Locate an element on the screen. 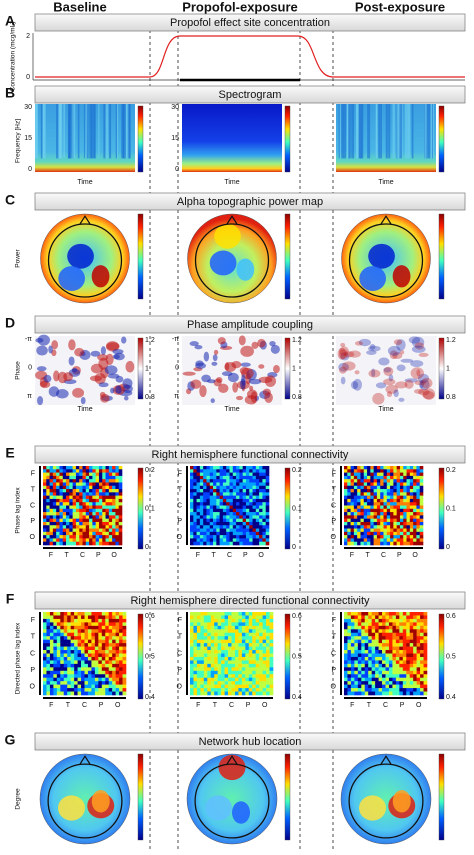 The image size is (474, 855). topomap is located at coordinates (232, 799).